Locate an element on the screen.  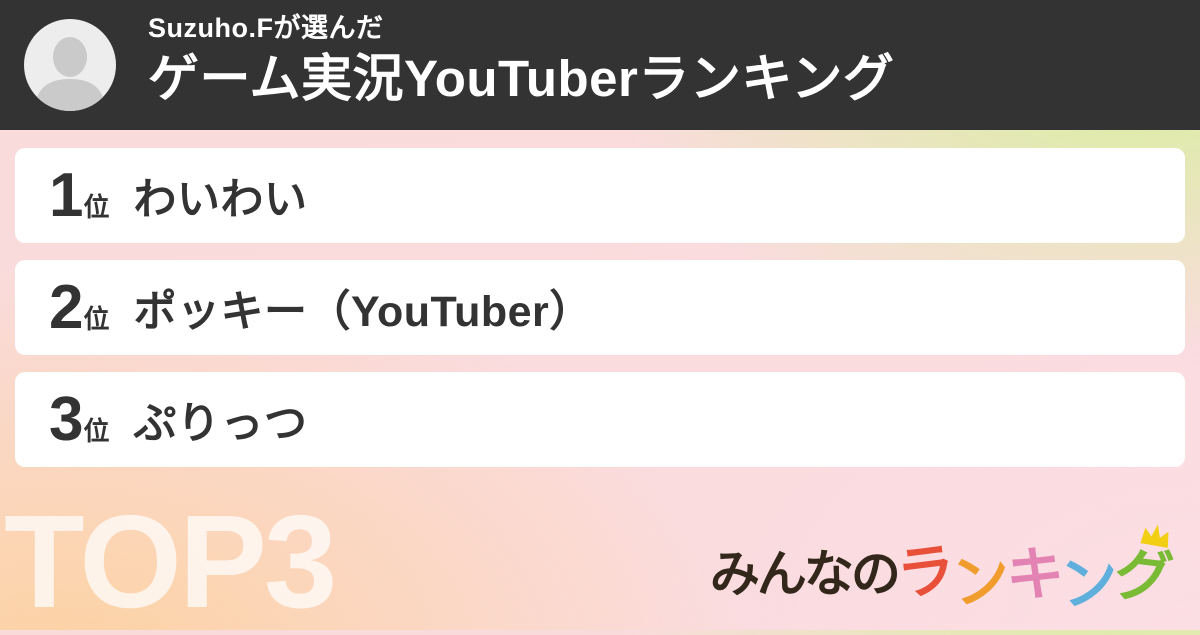
entry-name: ぷりっつ is located at coordinates (220, 423).